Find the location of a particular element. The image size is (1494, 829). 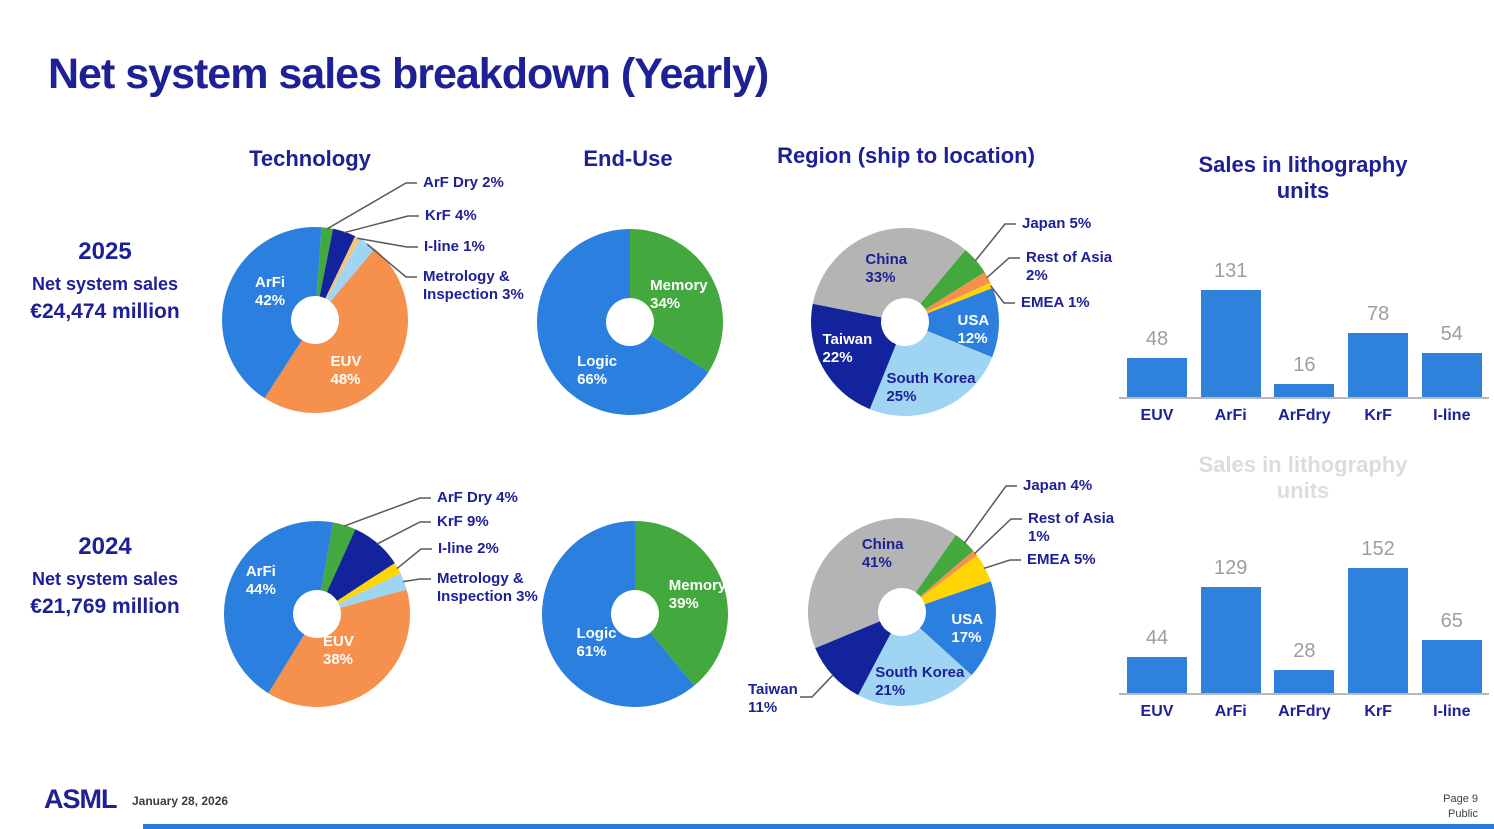

donut-slice-region-2024-rest-of-asia is located at coordinates (949, 574).